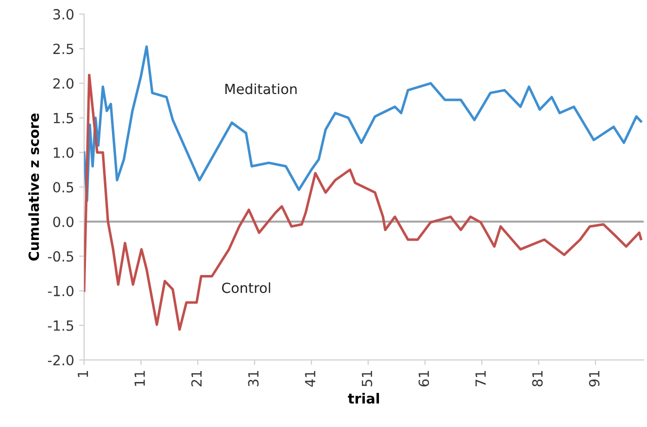  I want to click on y-tick-label: 2.0, so click(63, 83).